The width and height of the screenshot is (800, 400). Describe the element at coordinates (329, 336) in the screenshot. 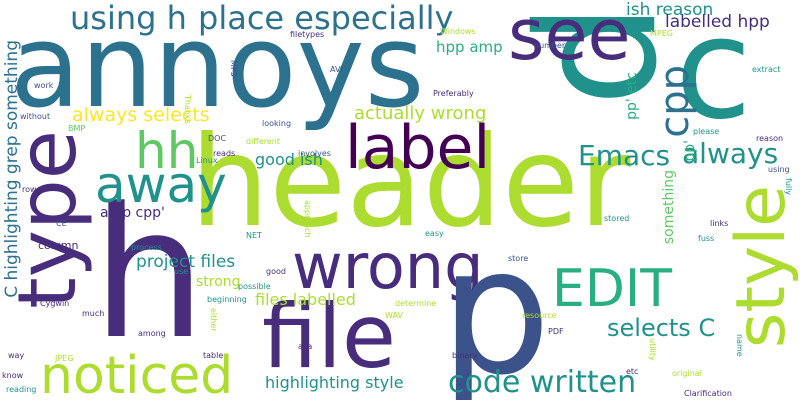

I see `word: file` at that location.